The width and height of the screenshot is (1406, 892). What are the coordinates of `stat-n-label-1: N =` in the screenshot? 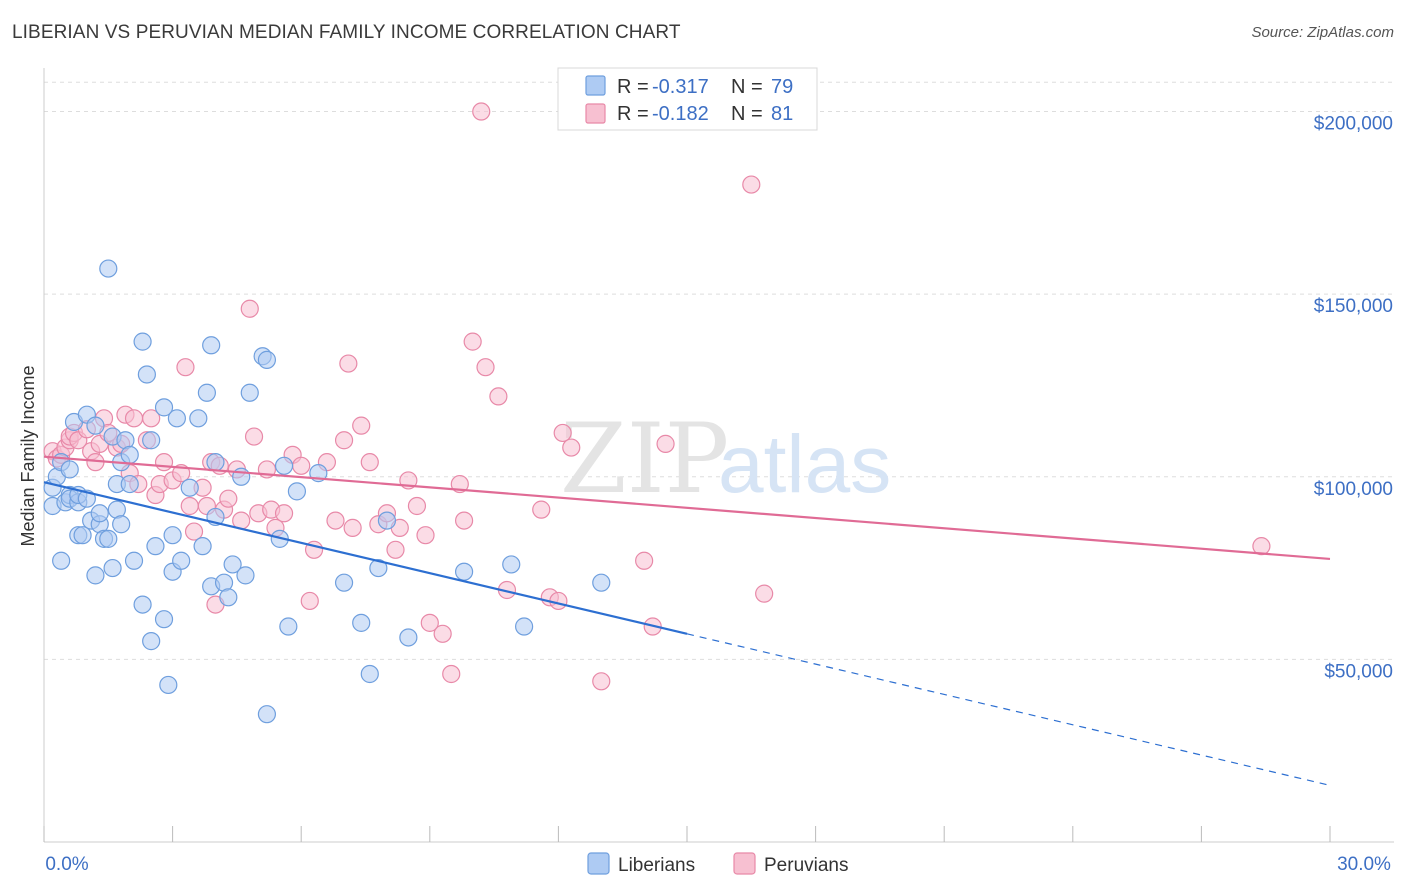 It's located at (747, 114).